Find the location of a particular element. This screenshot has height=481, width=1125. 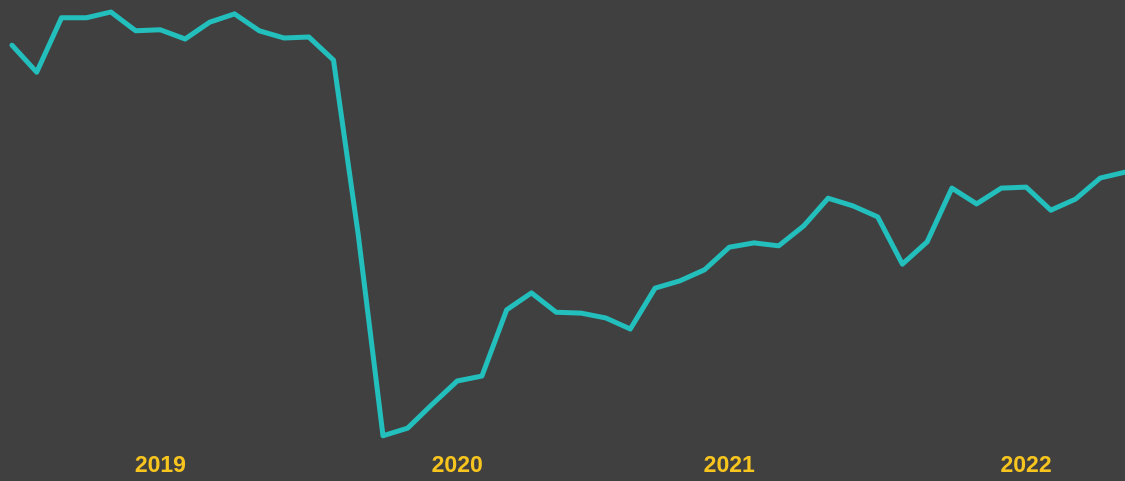

x-tick-label: 2019 is located at coordinates (160, 464).